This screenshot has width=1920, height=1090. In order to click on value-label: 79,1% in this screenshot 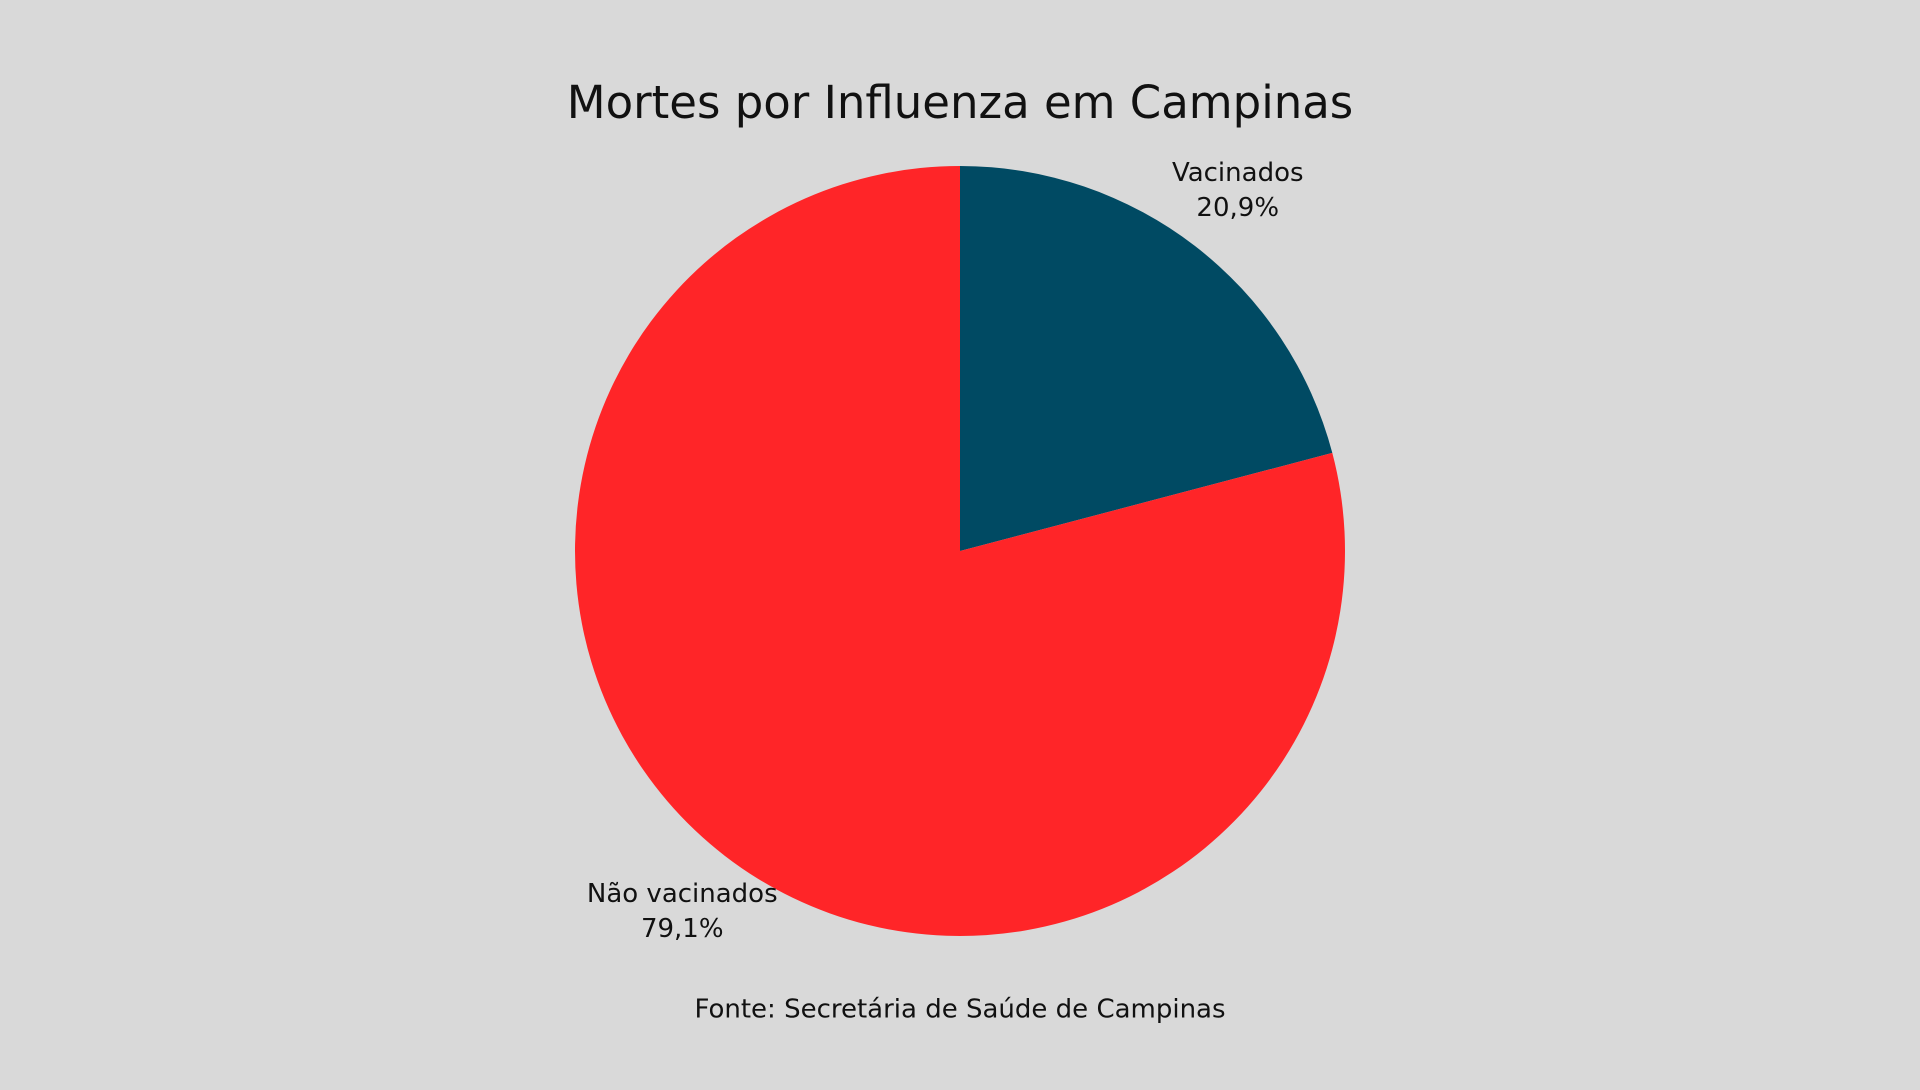, I will do `click(682, 929)`.